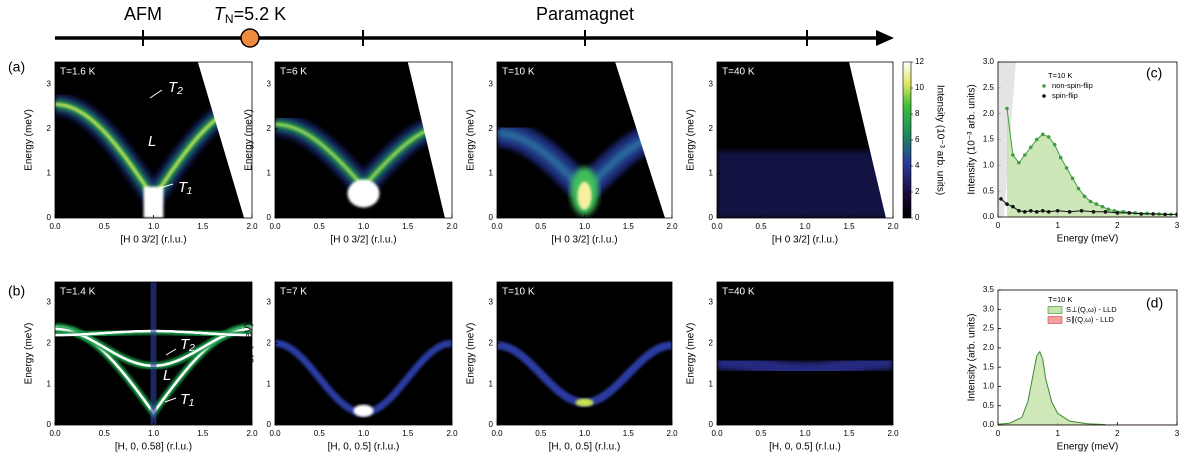 This screenshot has height=466, width=1181. What do you see at coordinates (1060, 299) in the screenshot?
I see `legend-title: T=10 K` at bounding box center [1060, 299].